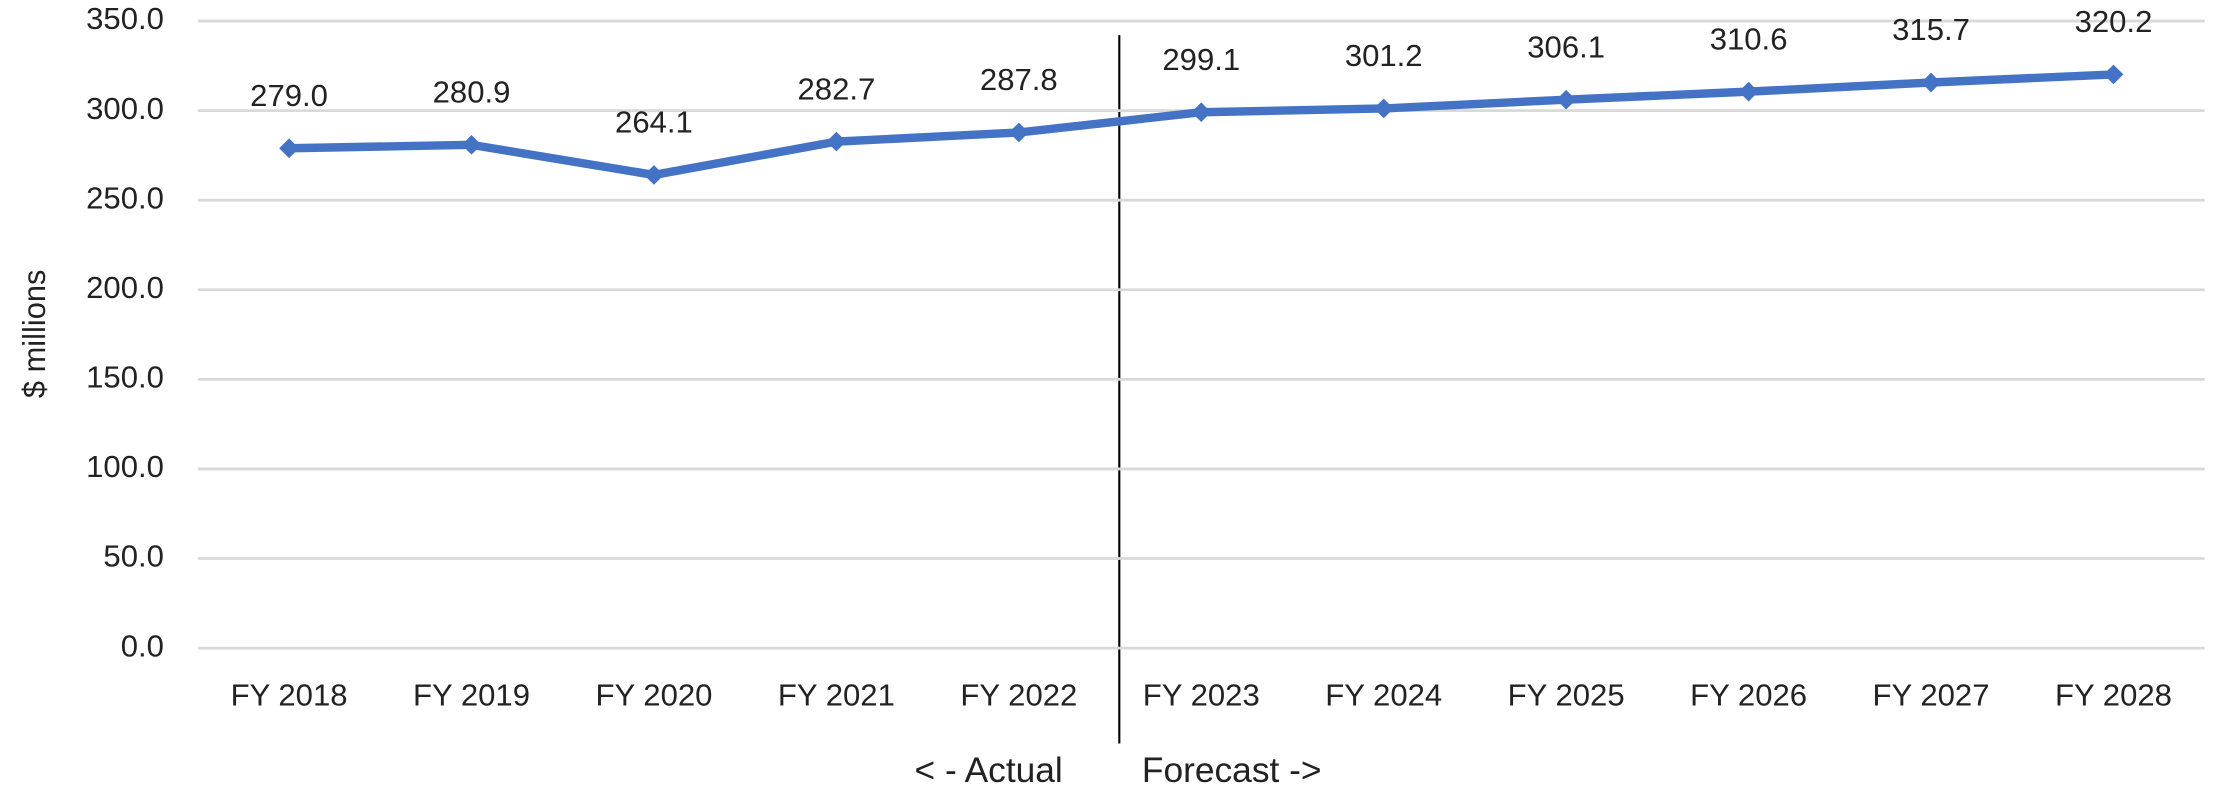 Image resolution: width=2216 pixels, height=801 pixels. Describe the element at coordinates (1201, 694) in the screenshot. I see `x-tick-label: FY 2023` at that location.